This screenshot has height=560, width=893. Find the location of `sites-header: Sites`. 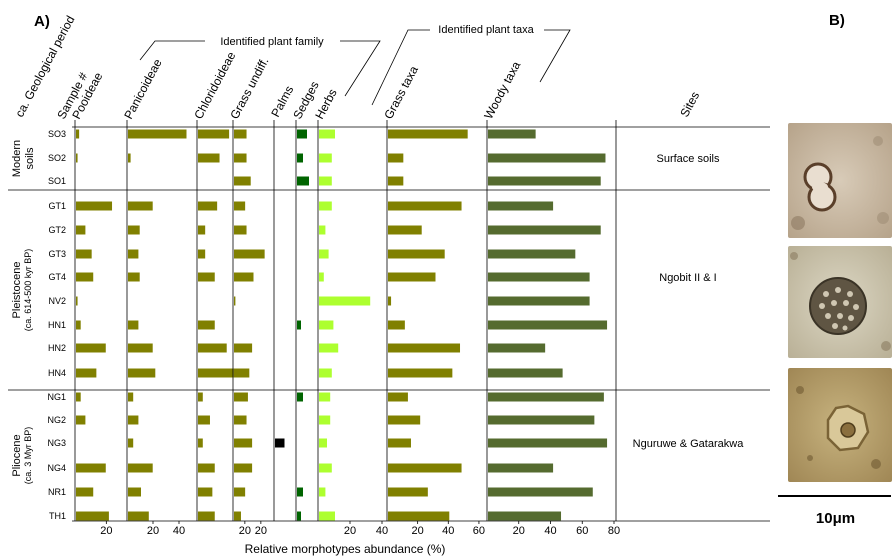

sites-header: Sites is located at coordinates (689, 104).